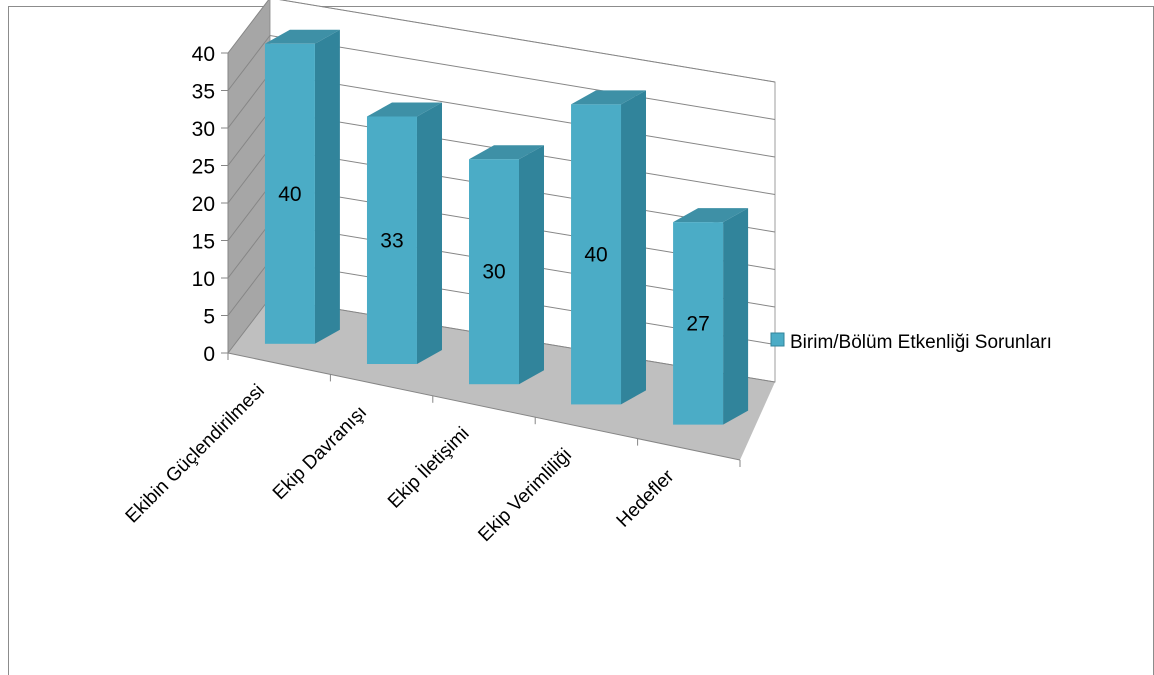 This screenshot has height=675, width=1154. I want to click on y-tick-label: 15, so click(203, 242).